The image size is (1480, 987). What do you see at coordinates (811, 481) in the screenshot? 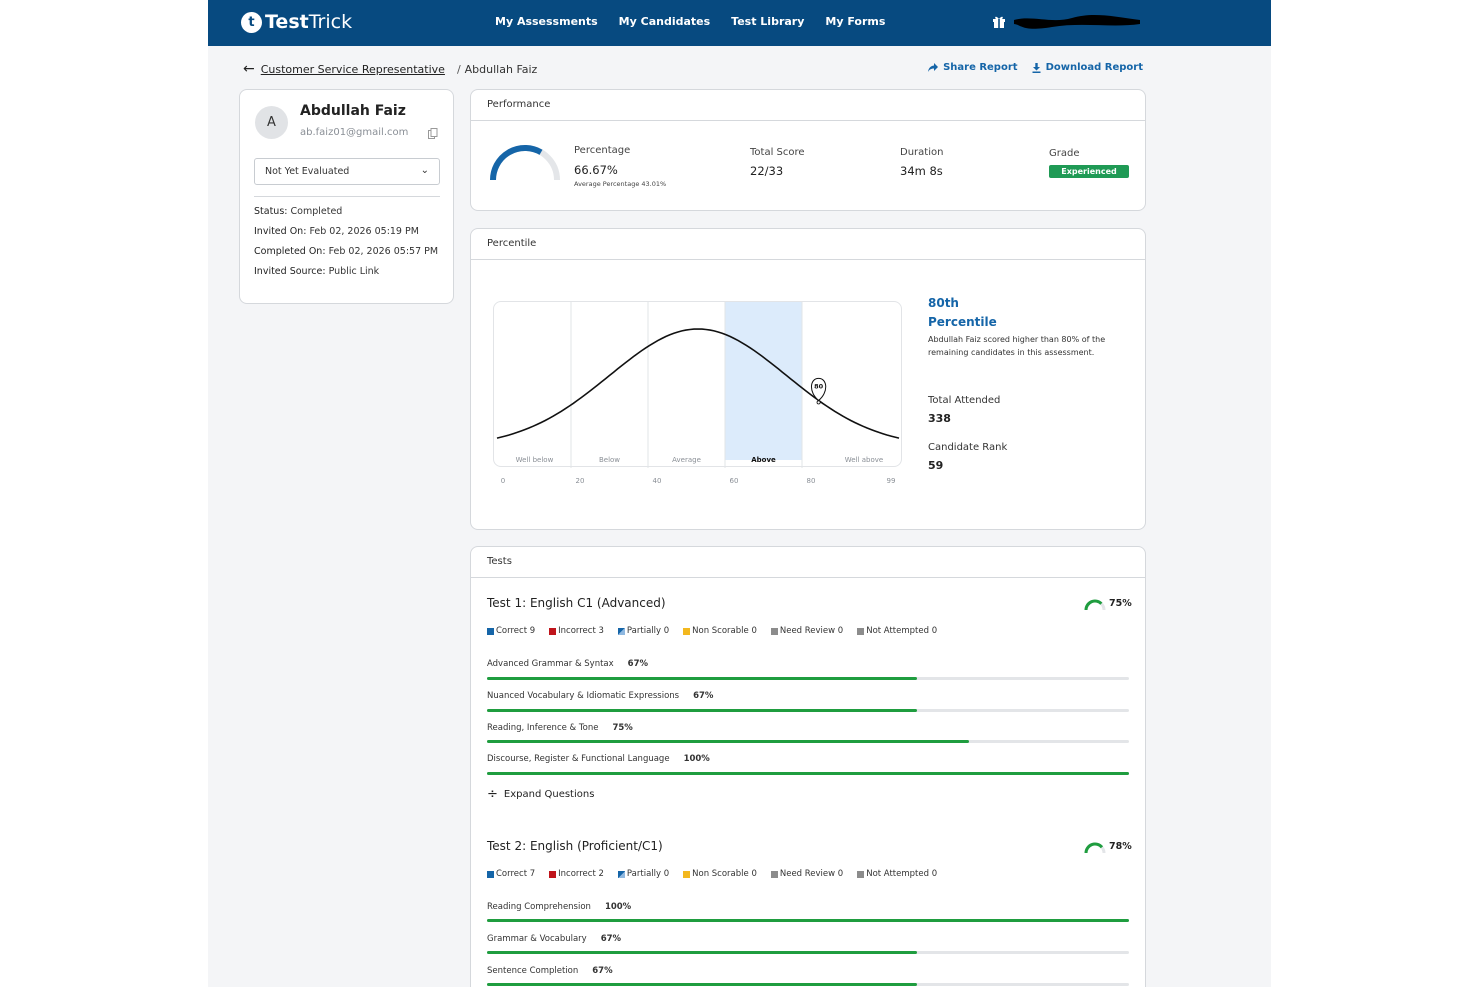
I see `axis-tick-label: 80` at bounding box center [811, 481].